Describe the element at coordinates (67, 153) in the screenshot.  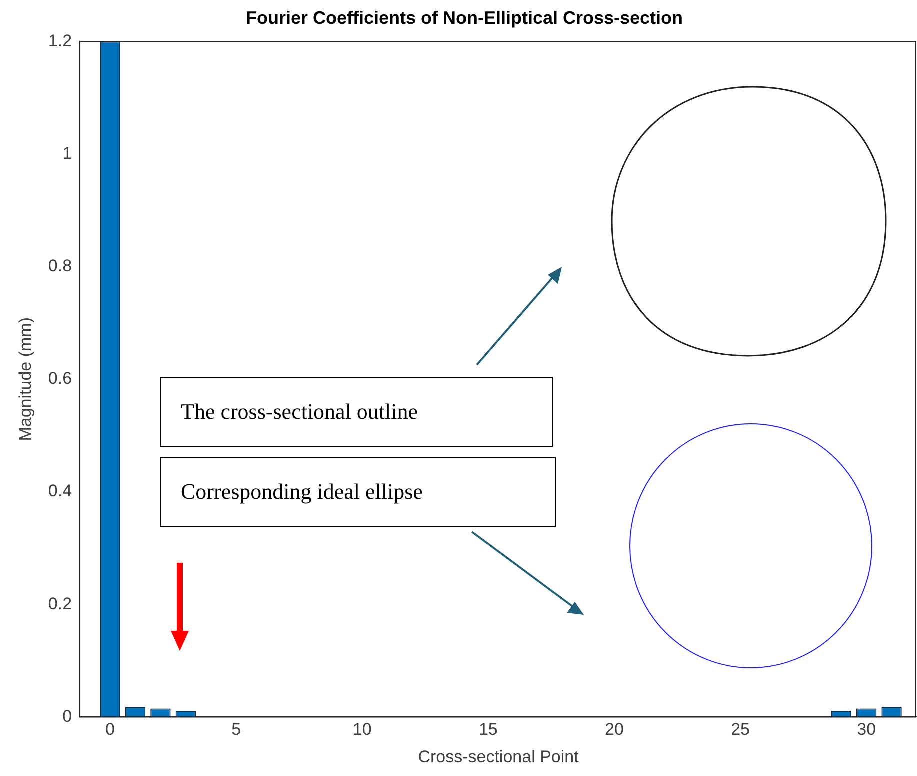
I see `y-tick-label: 1` at that location.